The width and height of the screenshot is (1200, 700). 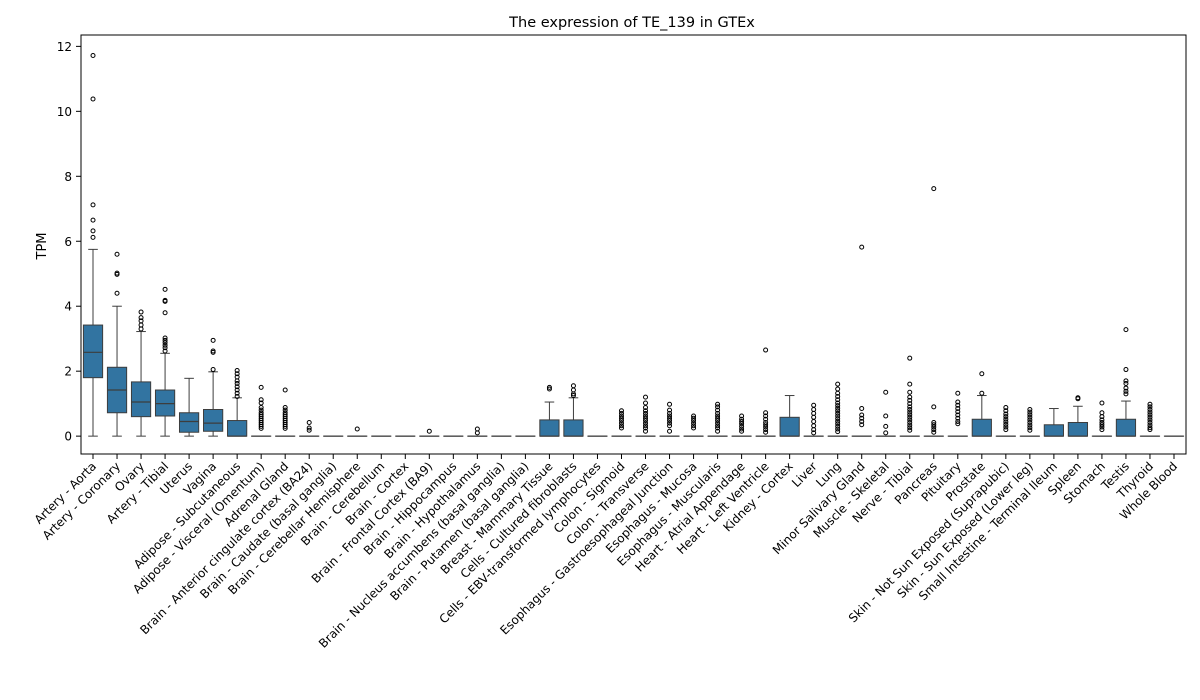 I want to click on y-tick-label: 6, so click(x=68, y=242).